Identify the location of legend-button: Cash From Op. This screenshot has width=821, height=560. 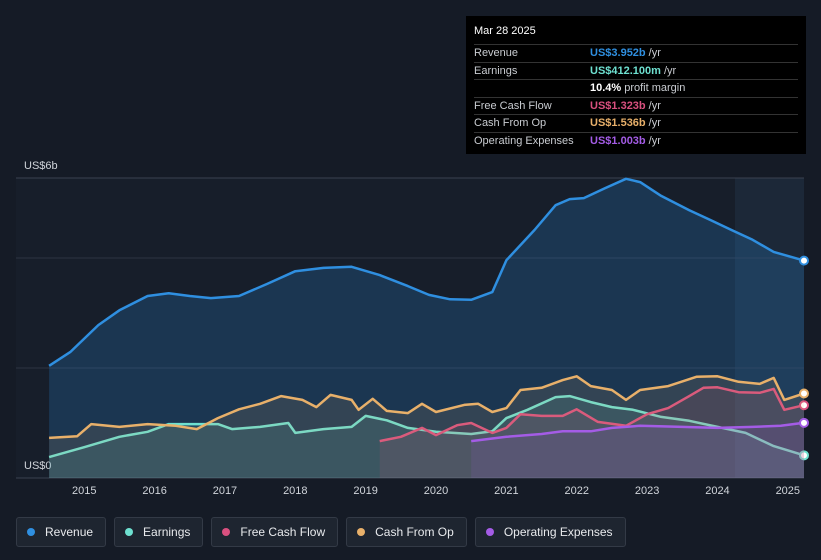
(406, 532).